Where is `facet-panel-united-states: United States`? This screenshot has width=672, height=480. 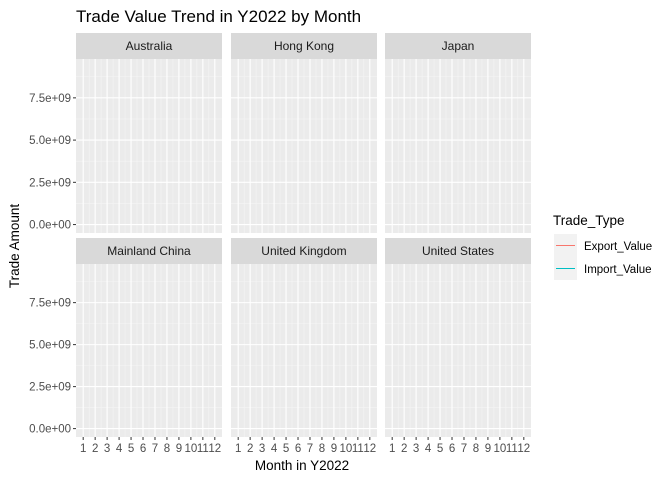 facet-panel-united-states: United States is located at coordinates (458, 337).